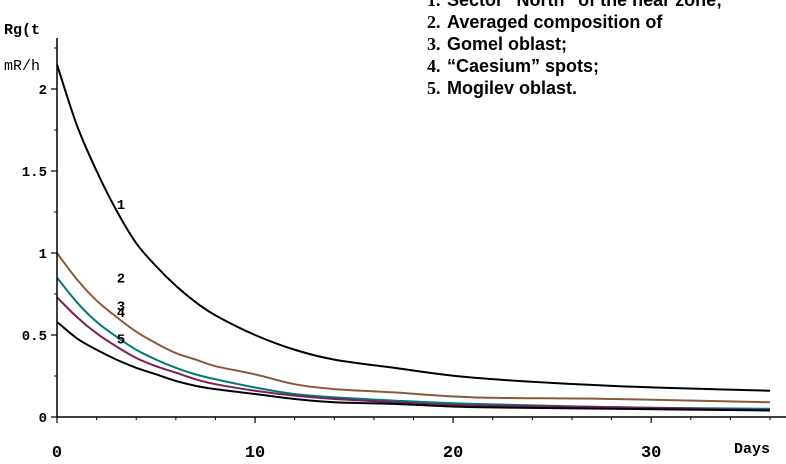 The width and height of the screenshot is (786, 464). I want to click on legend-entry: Mogilev oblast., so click(512, 88).